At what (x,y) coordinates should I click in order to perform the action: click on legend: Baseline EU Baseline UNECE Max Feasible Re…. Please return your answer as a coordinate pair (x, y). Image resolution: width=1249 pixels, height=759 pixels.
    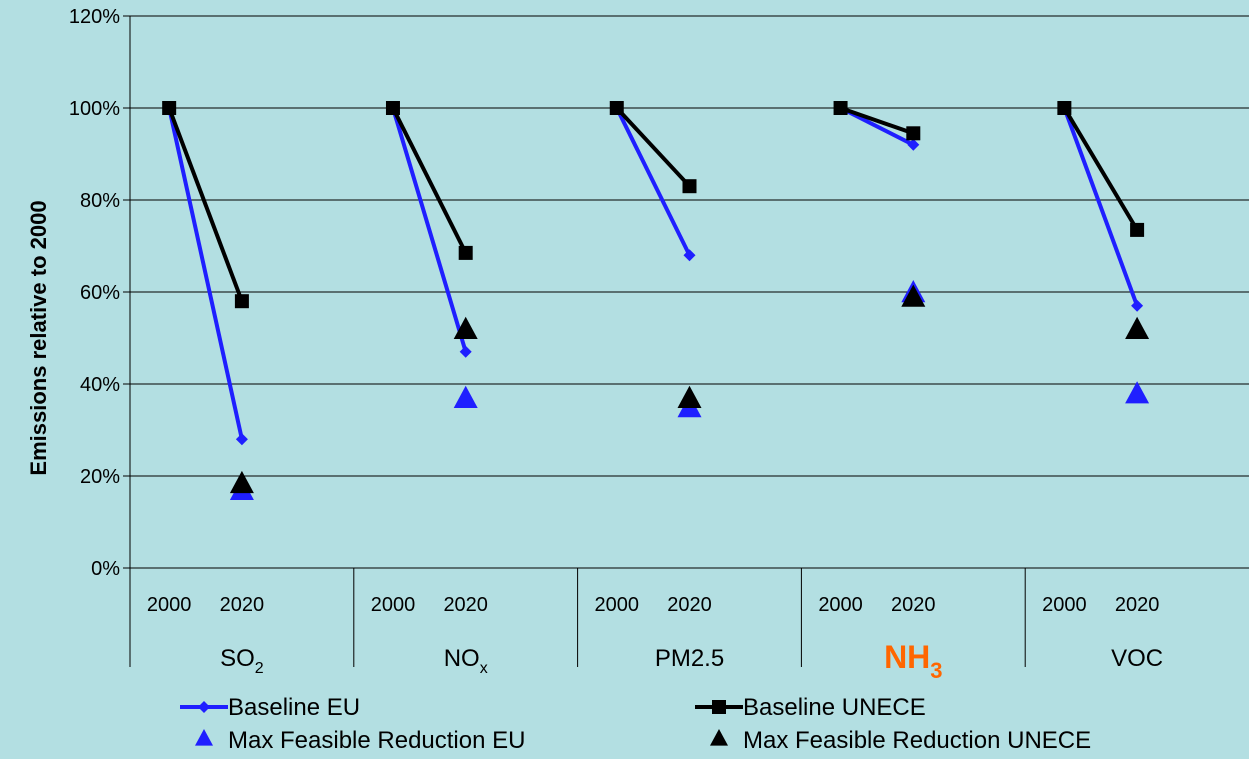
    Looking at the image, I should click on (635, 724).